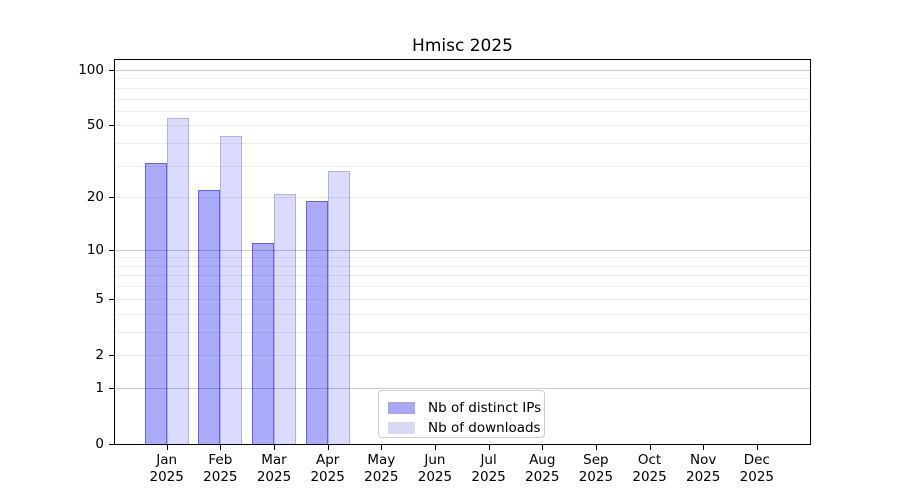 Image resolution: width=900 pixels, height=500 pixels. I want to click on x-tick-month: Apr, so click(327, 460).